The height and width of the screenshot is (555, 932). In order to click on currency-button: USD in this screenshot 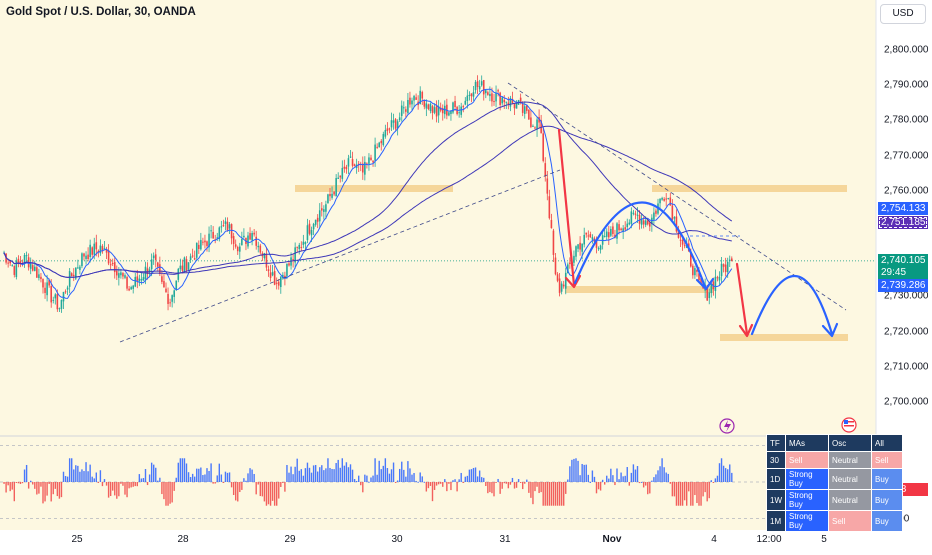, I will do `click(903, 14)`.